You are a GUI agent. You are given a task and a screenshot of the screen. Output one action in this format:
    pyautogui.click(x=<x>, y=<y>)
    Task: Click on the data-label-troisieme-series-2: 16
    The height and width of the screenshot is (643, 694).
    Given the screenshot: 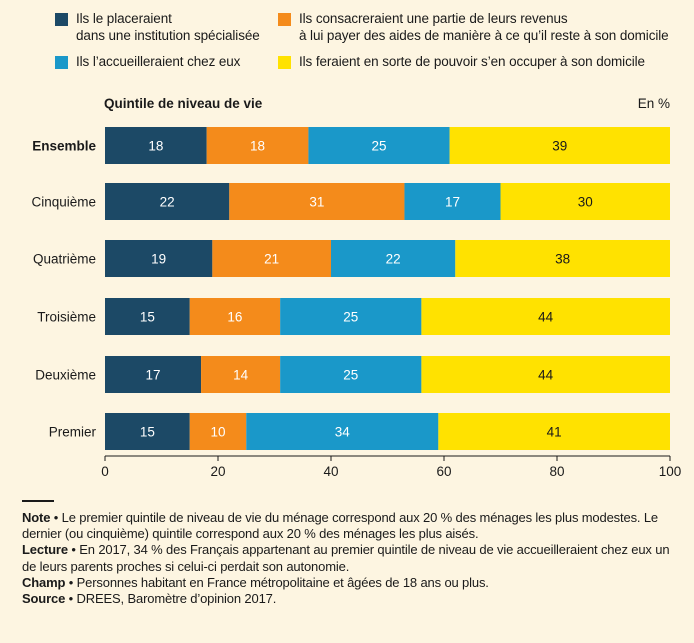 What is the action you would take?
    pyautogui.click(x=234, y=317)
    